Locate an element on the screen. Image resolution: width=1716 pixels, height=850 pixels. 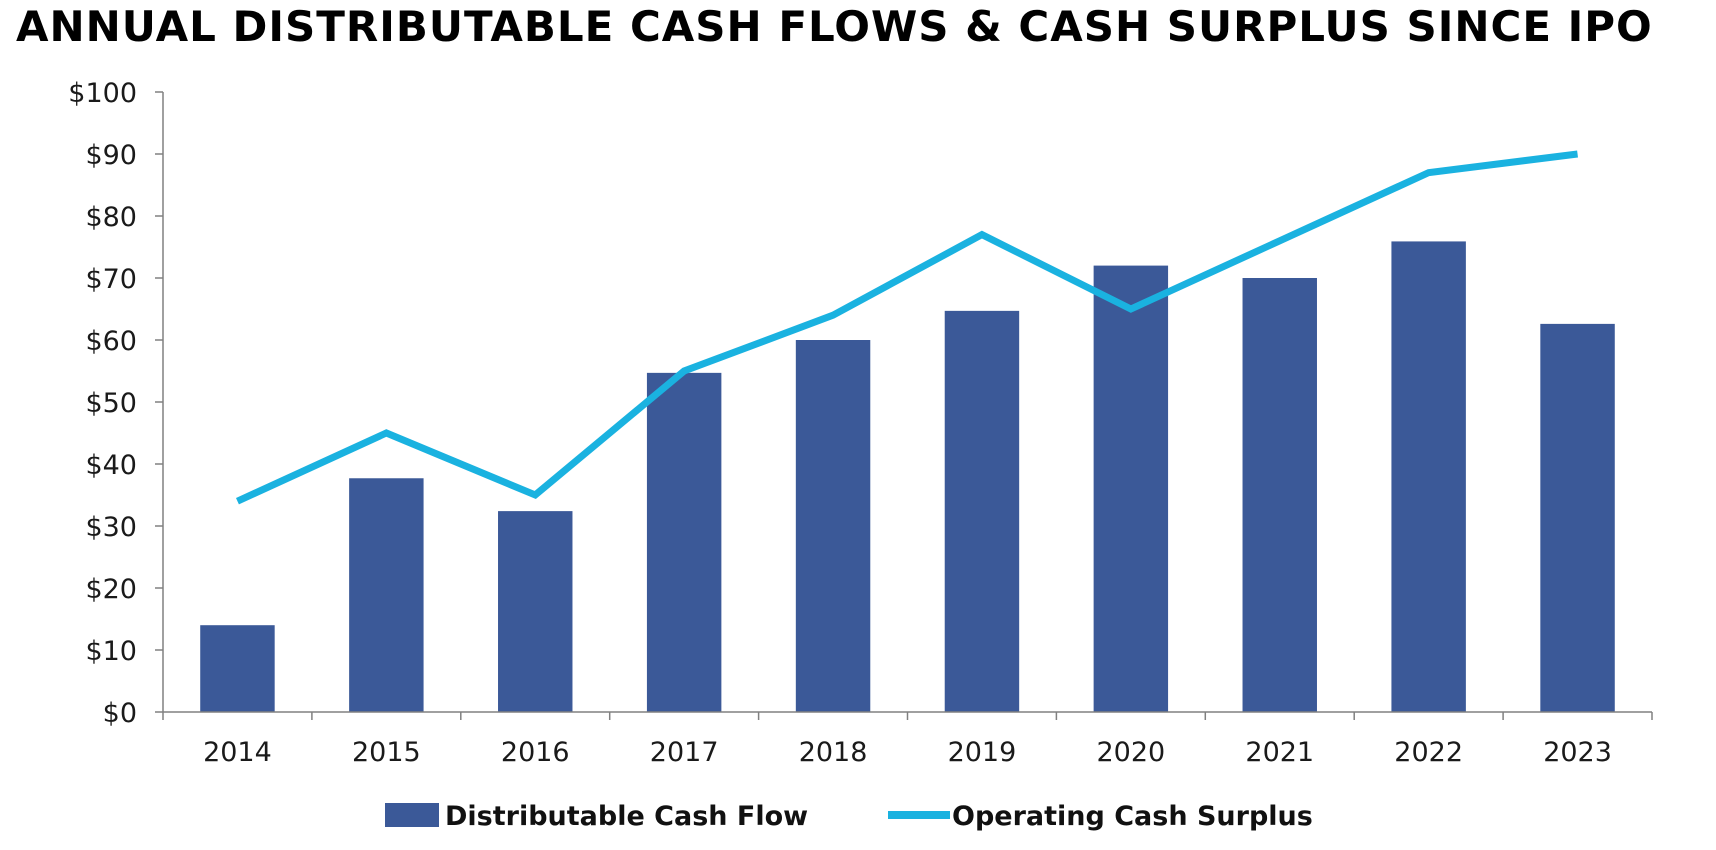
y-tick-label: $50 is located at coordinates (111, 403).